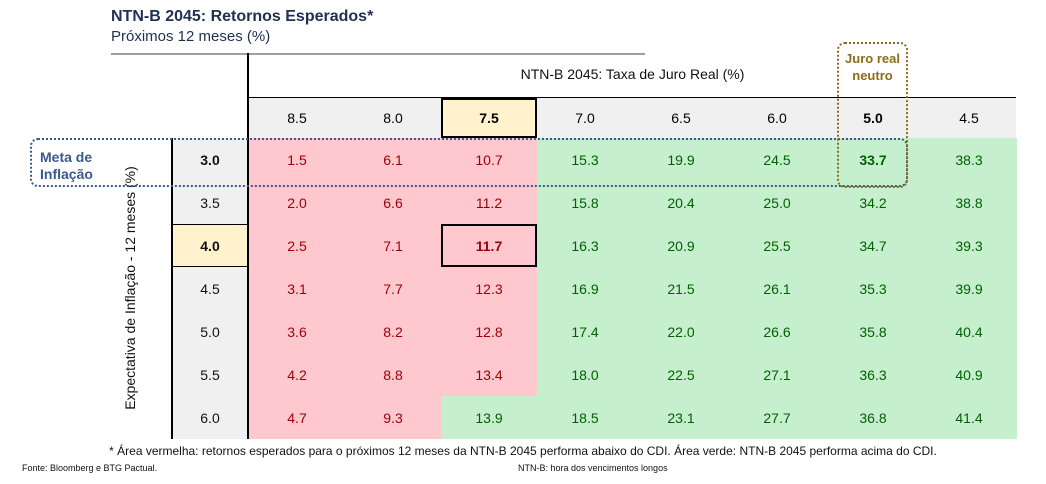  I want to click on meta-inflacao-label: Meta de Inflação, so click(66, 165).